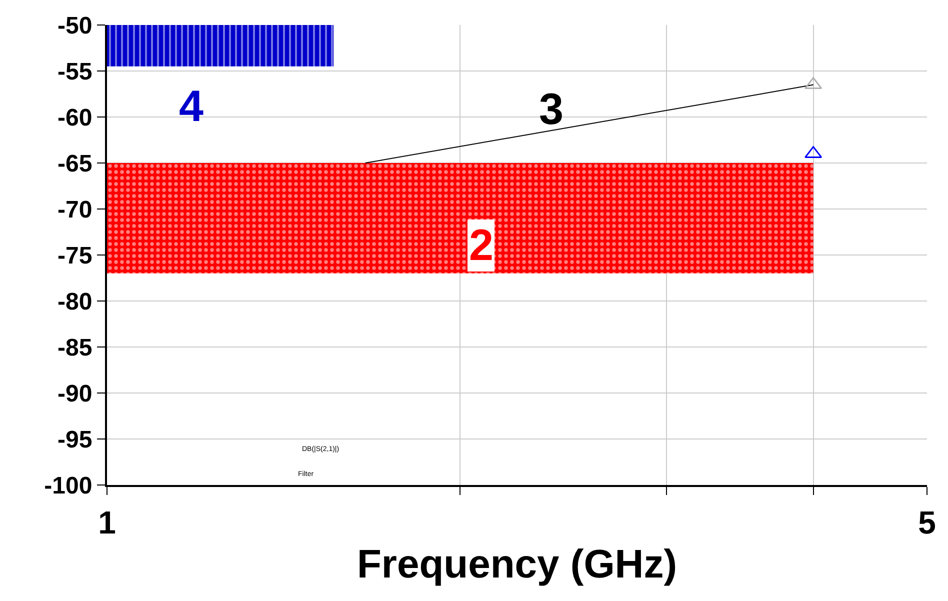 This screenshot has height=601, width=948. I want to click on annotation: 3, so click(551, 109).